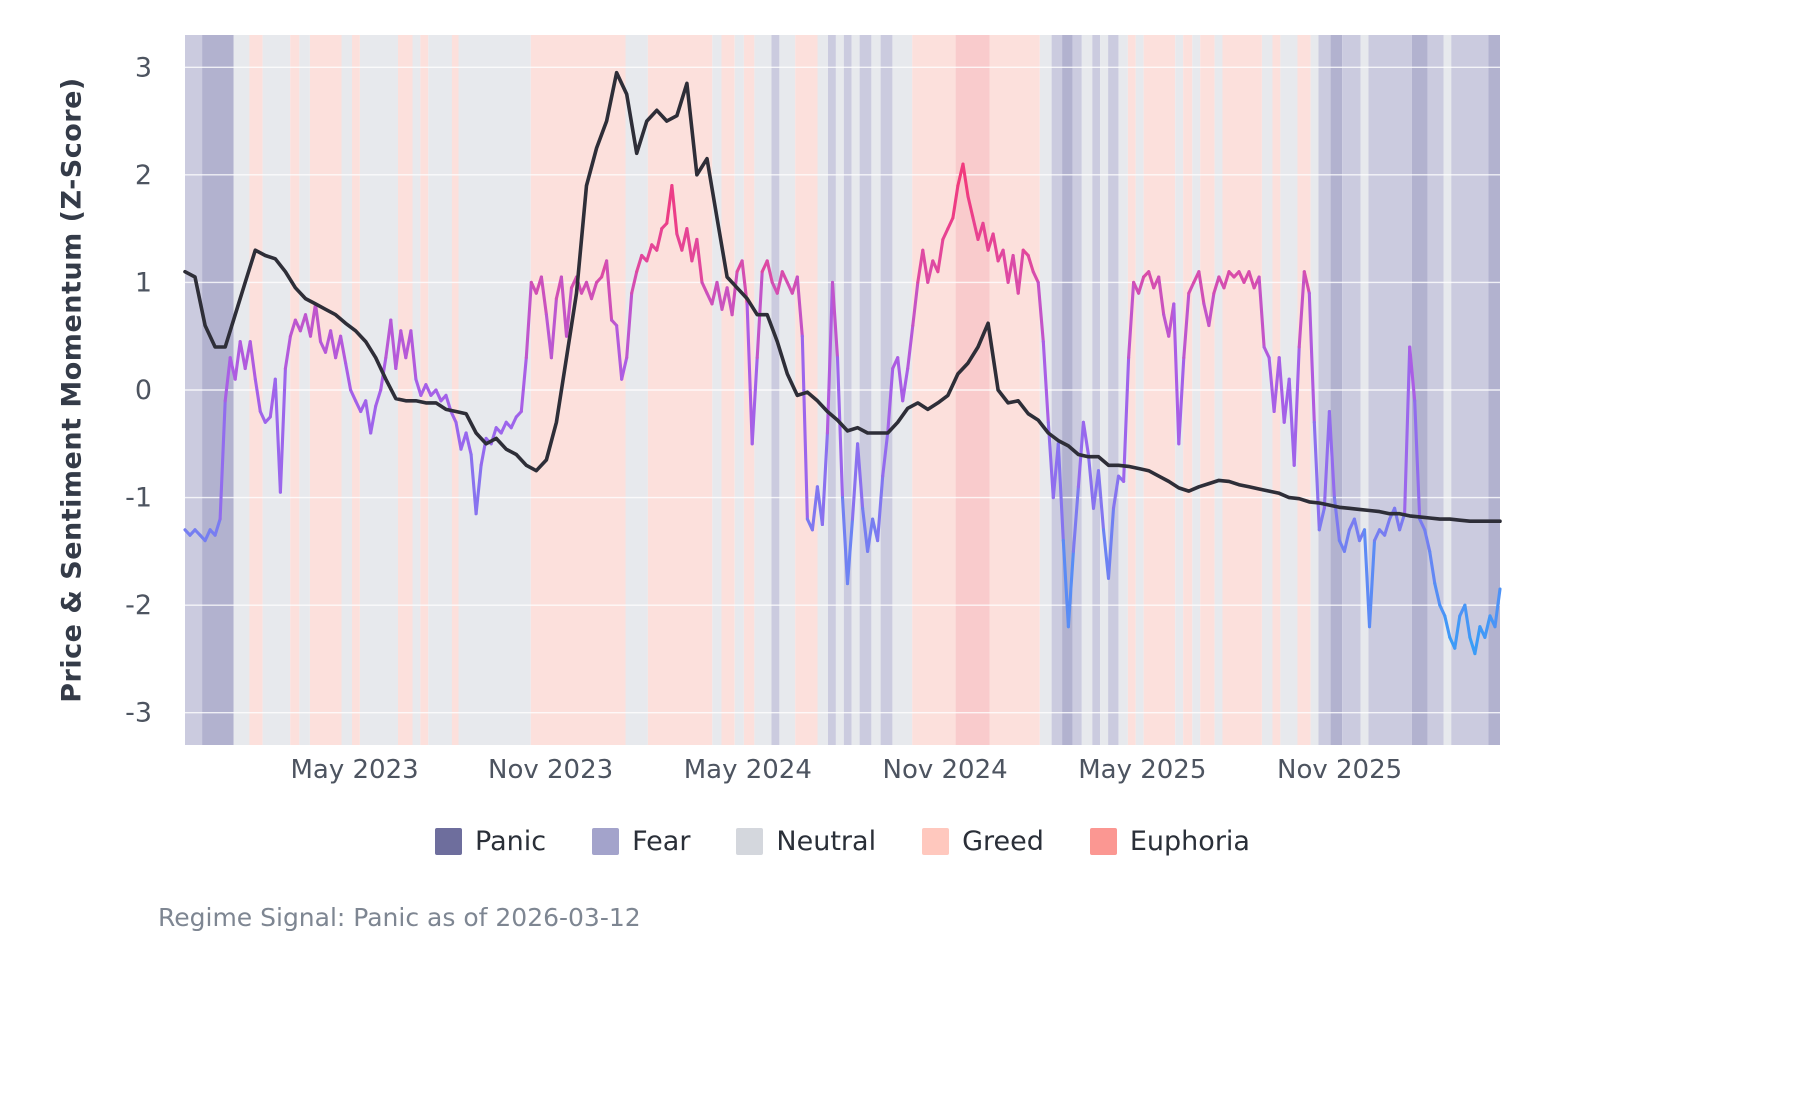 This screenshot has height=1100, width=1800. Describe the element at coordinates (750, 841) in the screenshot. I see `neutral-swatch-icon` at that location.